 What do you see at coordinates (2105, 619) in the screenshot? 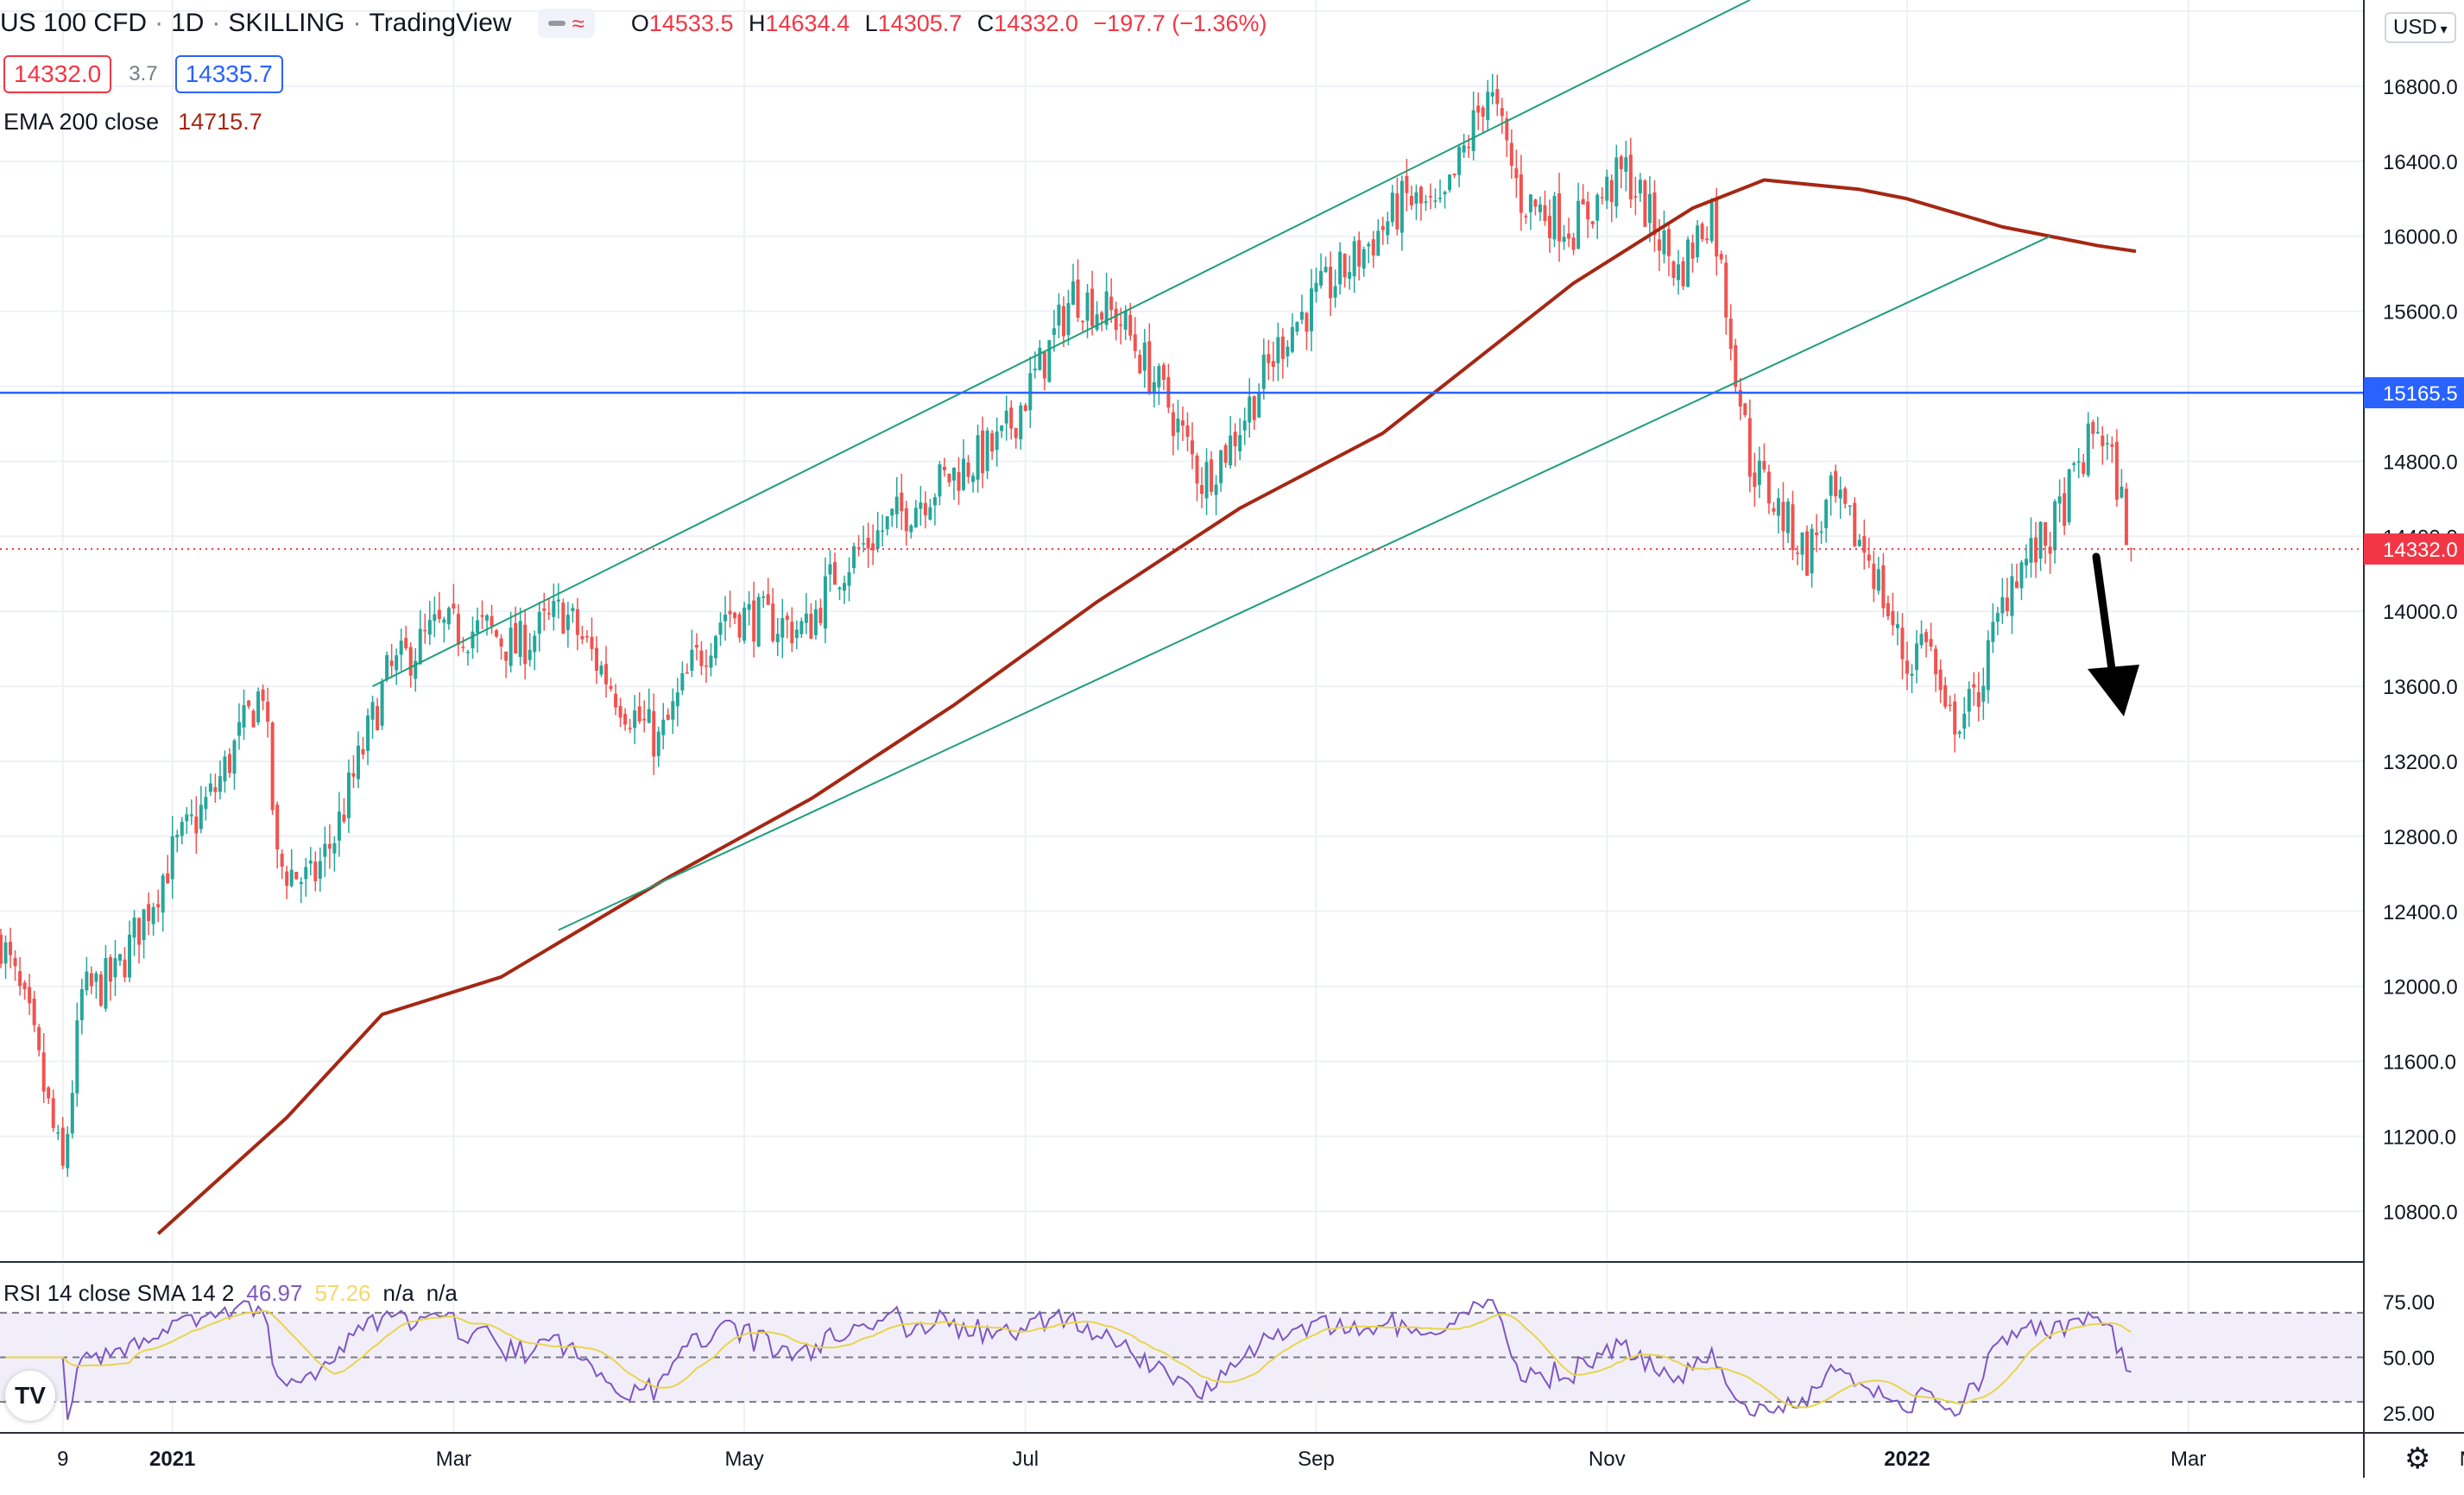
I see `arrow-shaft` at bounding box center [2105, 619].